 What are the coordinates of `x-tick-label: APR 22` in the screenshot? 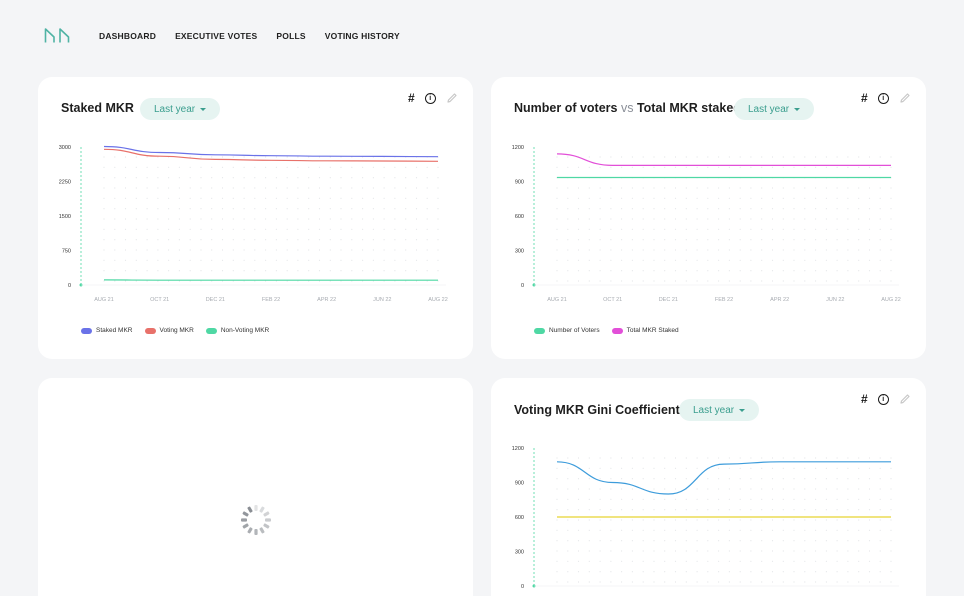 It's located at (779, 300).